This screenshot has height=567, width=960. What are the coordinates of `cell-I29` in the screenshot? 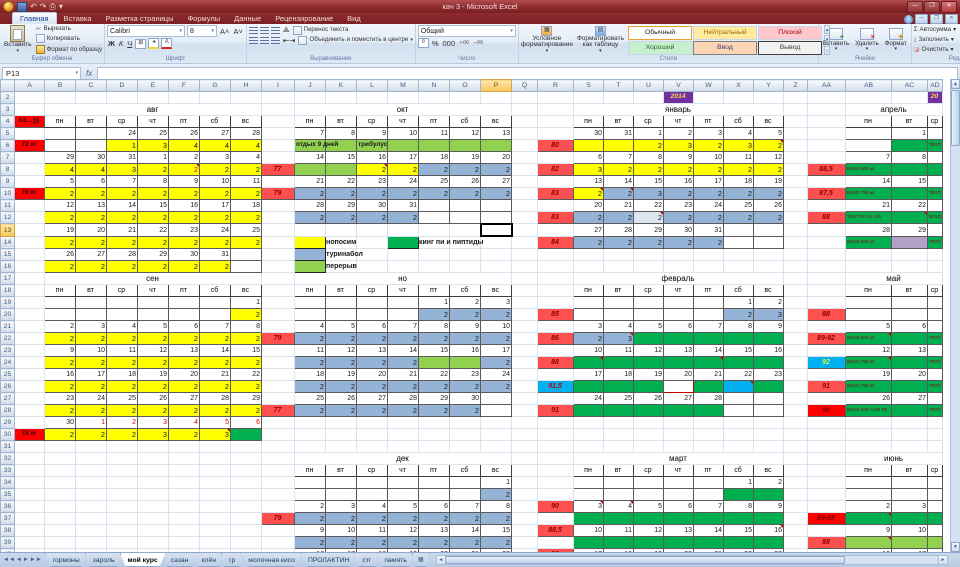 It's located at (278, 423).